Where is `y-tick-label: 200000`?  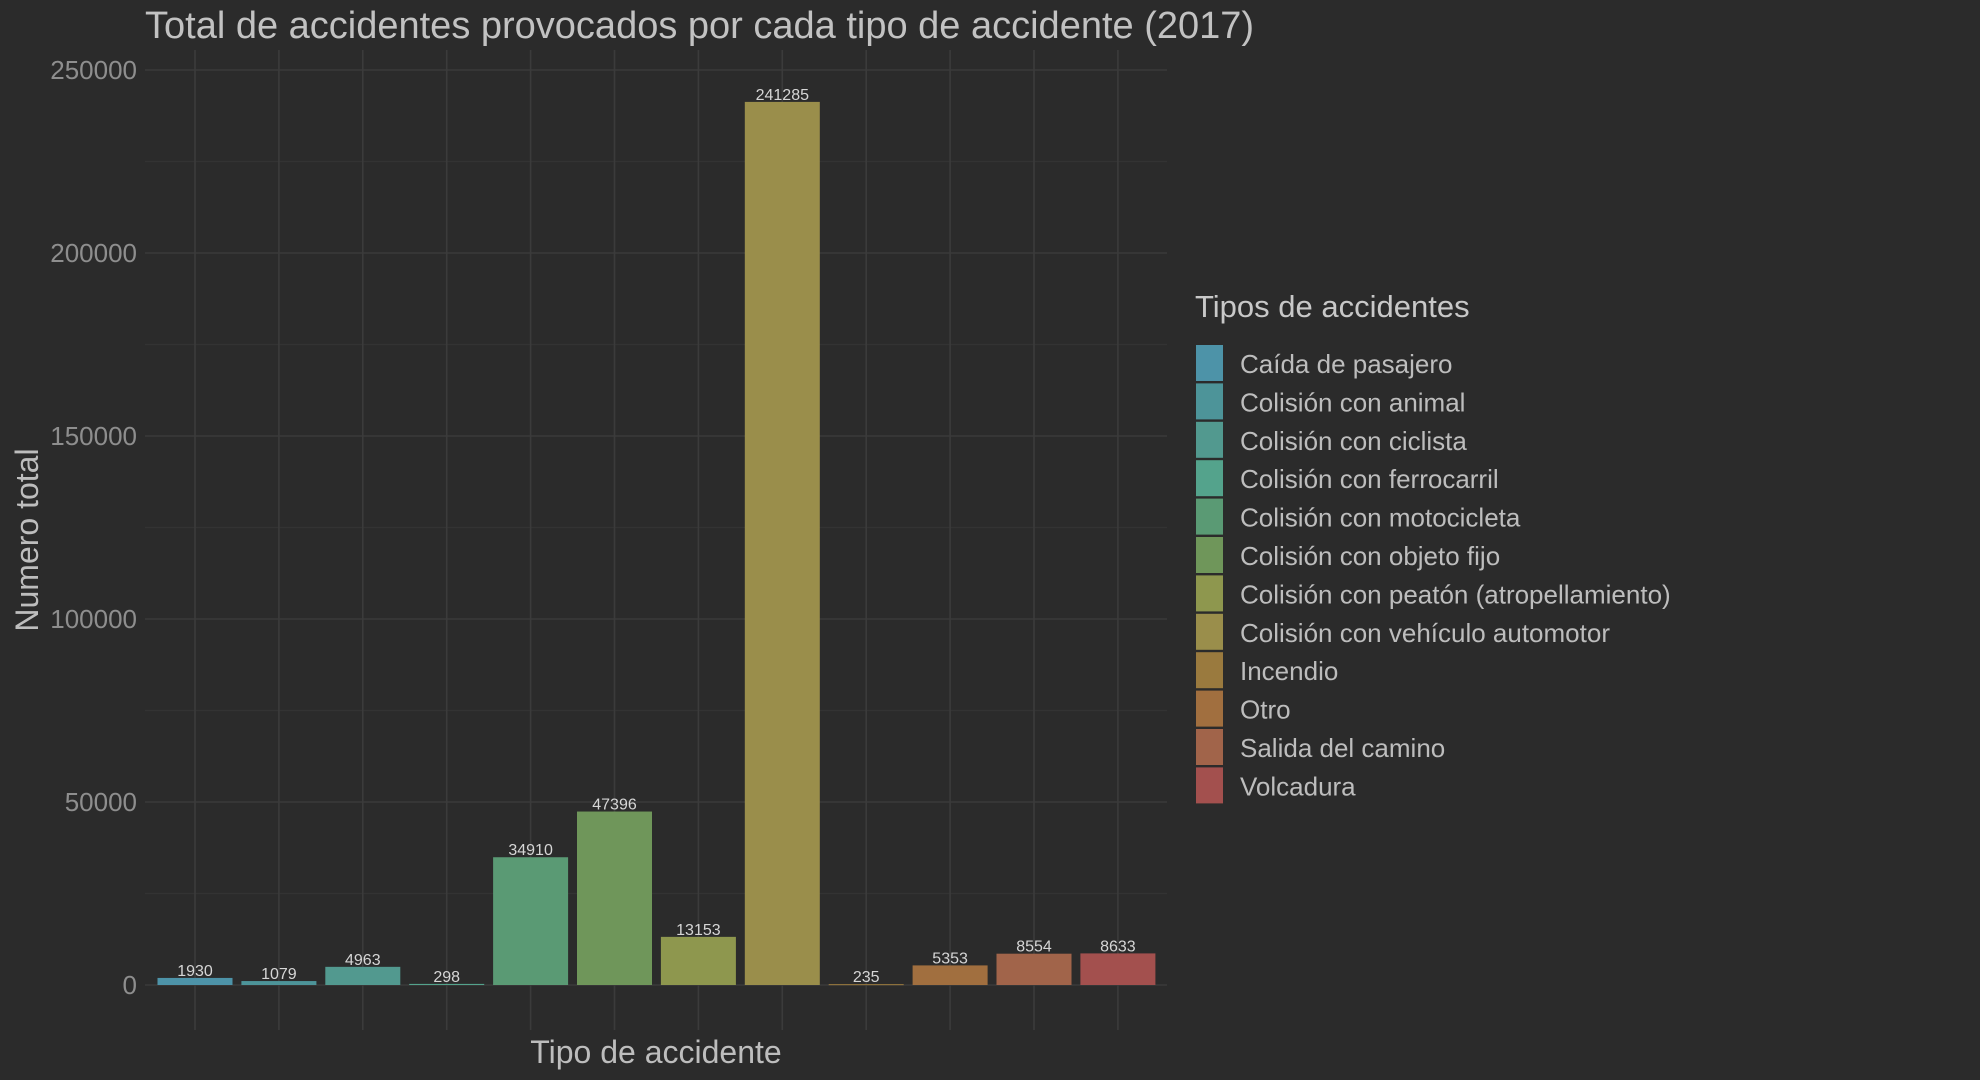
y-tick-label: 200000 is located at coordinates (93, 253).